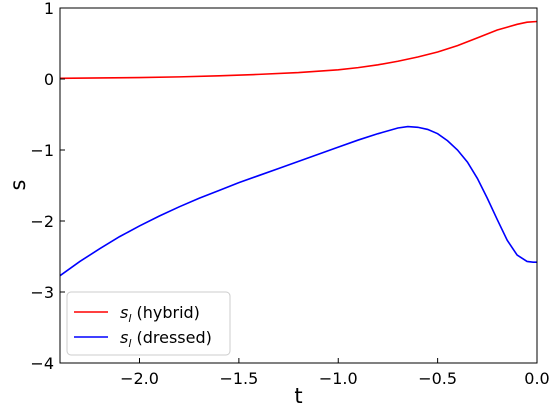 This screenshot has width=551, height=406. I want to click on legend-label-1: sl (dressed), so click(166, 339).